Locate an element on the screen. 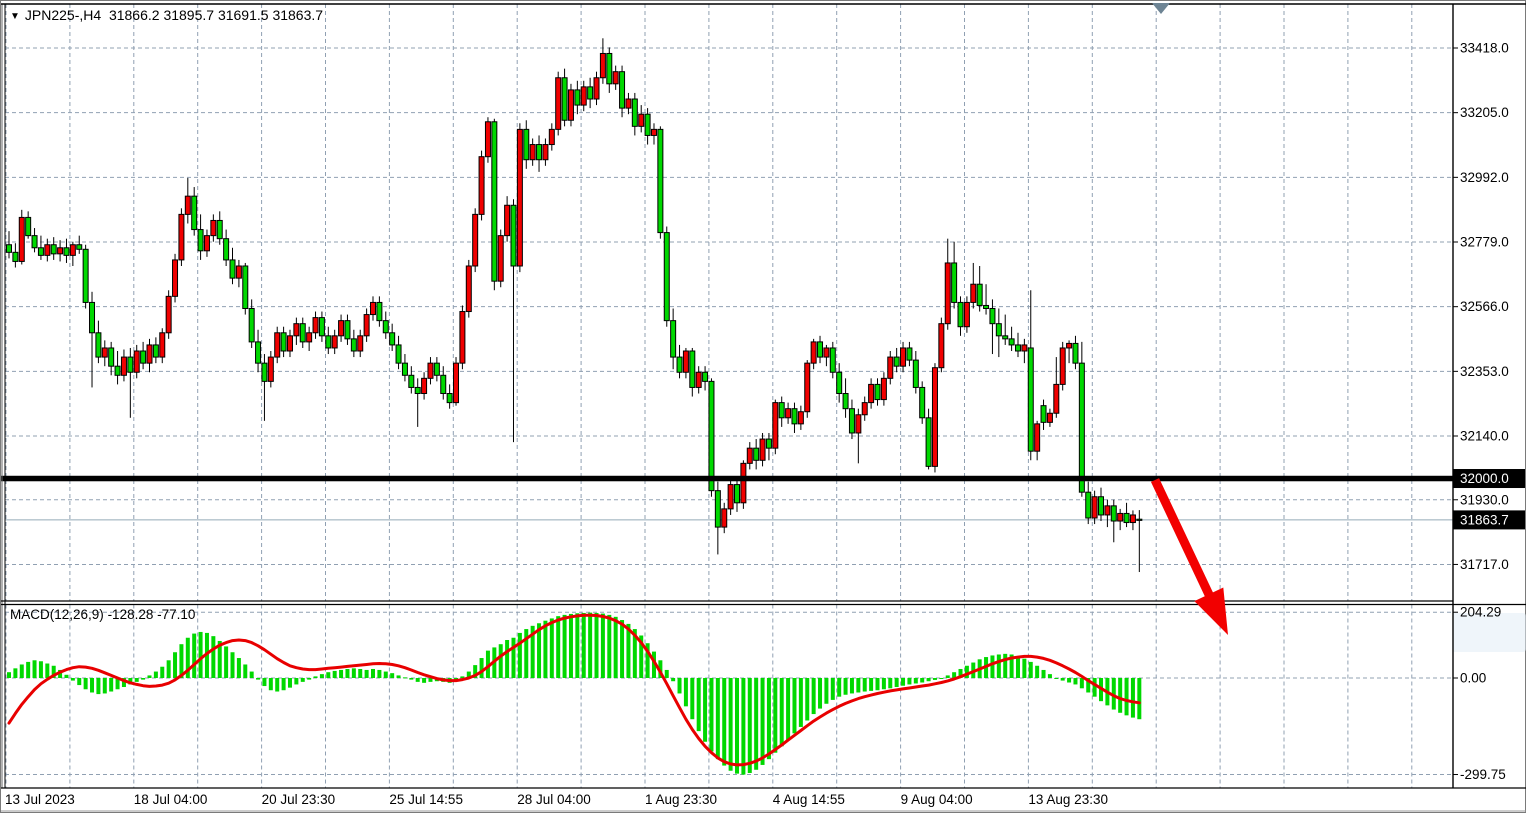 The height and width of the screenshot is (814, 1526). price-axis-label: 32353.0 is located at coordinates (1484, 371).